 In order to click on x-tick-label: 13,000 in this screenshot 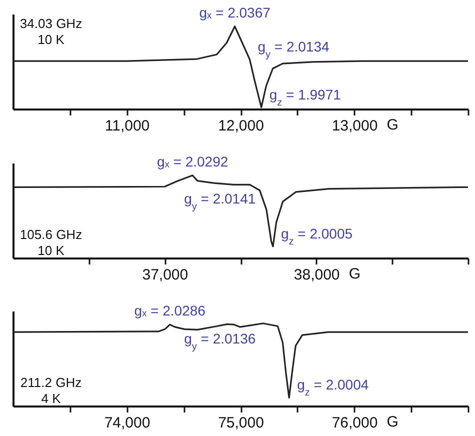, I will do `click(355, 126)`.